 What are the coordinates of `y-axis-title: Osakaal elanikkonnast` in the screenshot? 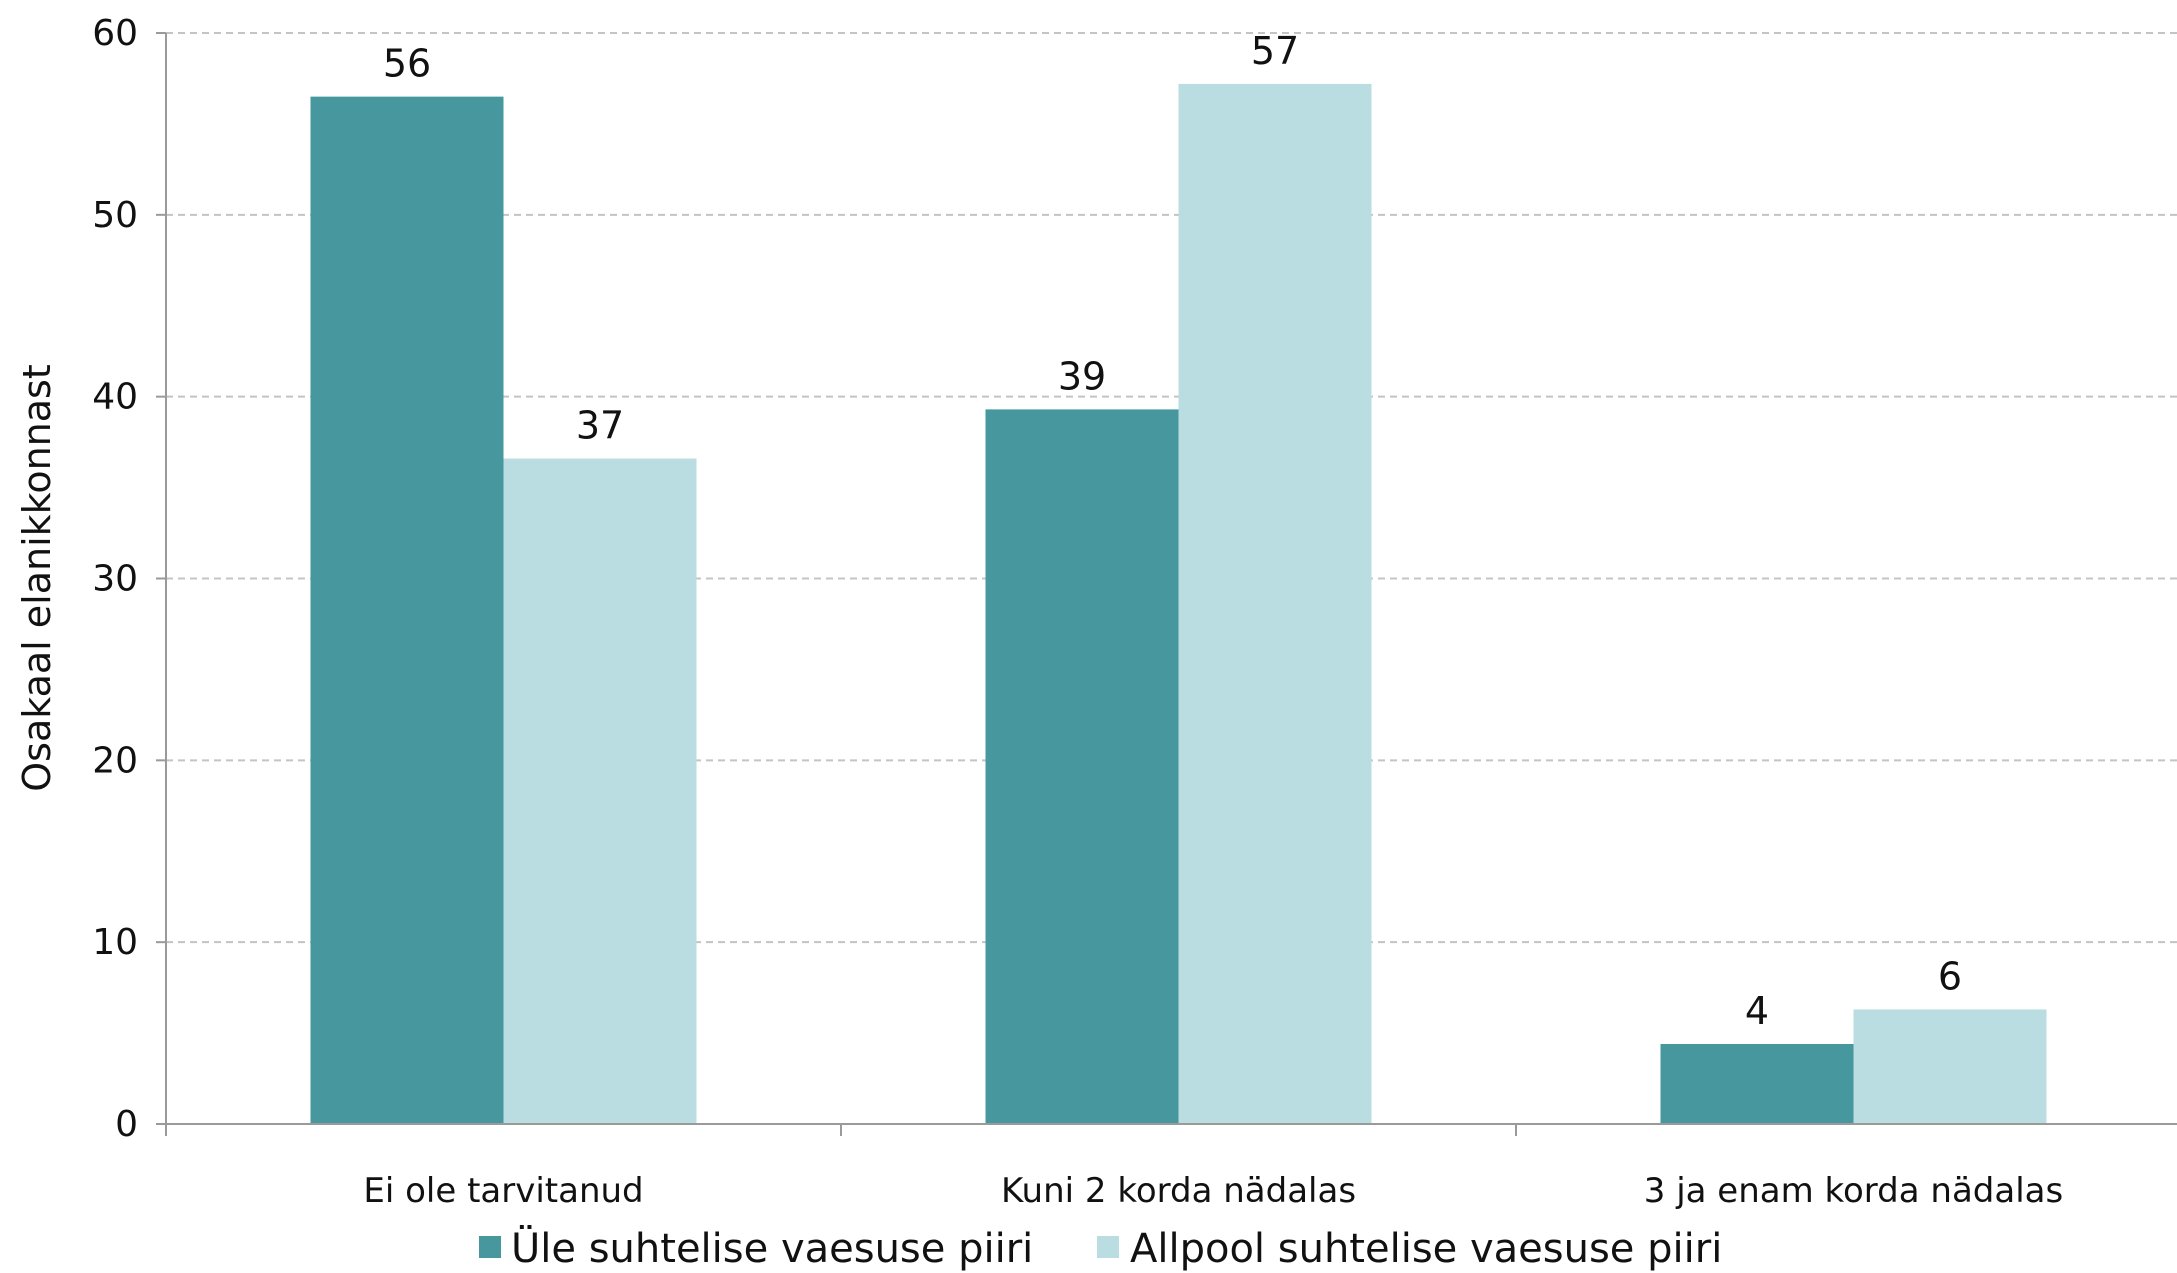 It's located at (37, 577).